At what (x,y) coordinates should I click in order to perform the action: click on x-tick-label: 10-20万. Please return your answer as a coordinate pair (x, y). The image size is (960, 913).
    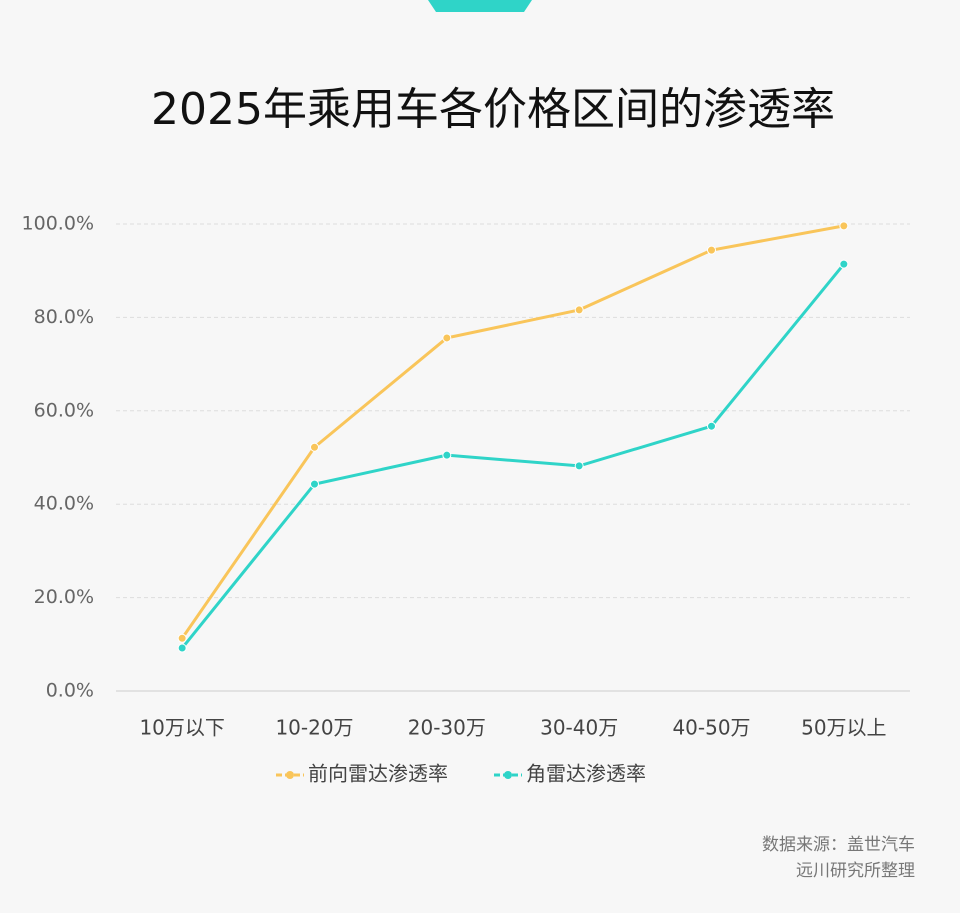
    Looking at the image, I should click on (314, 728).